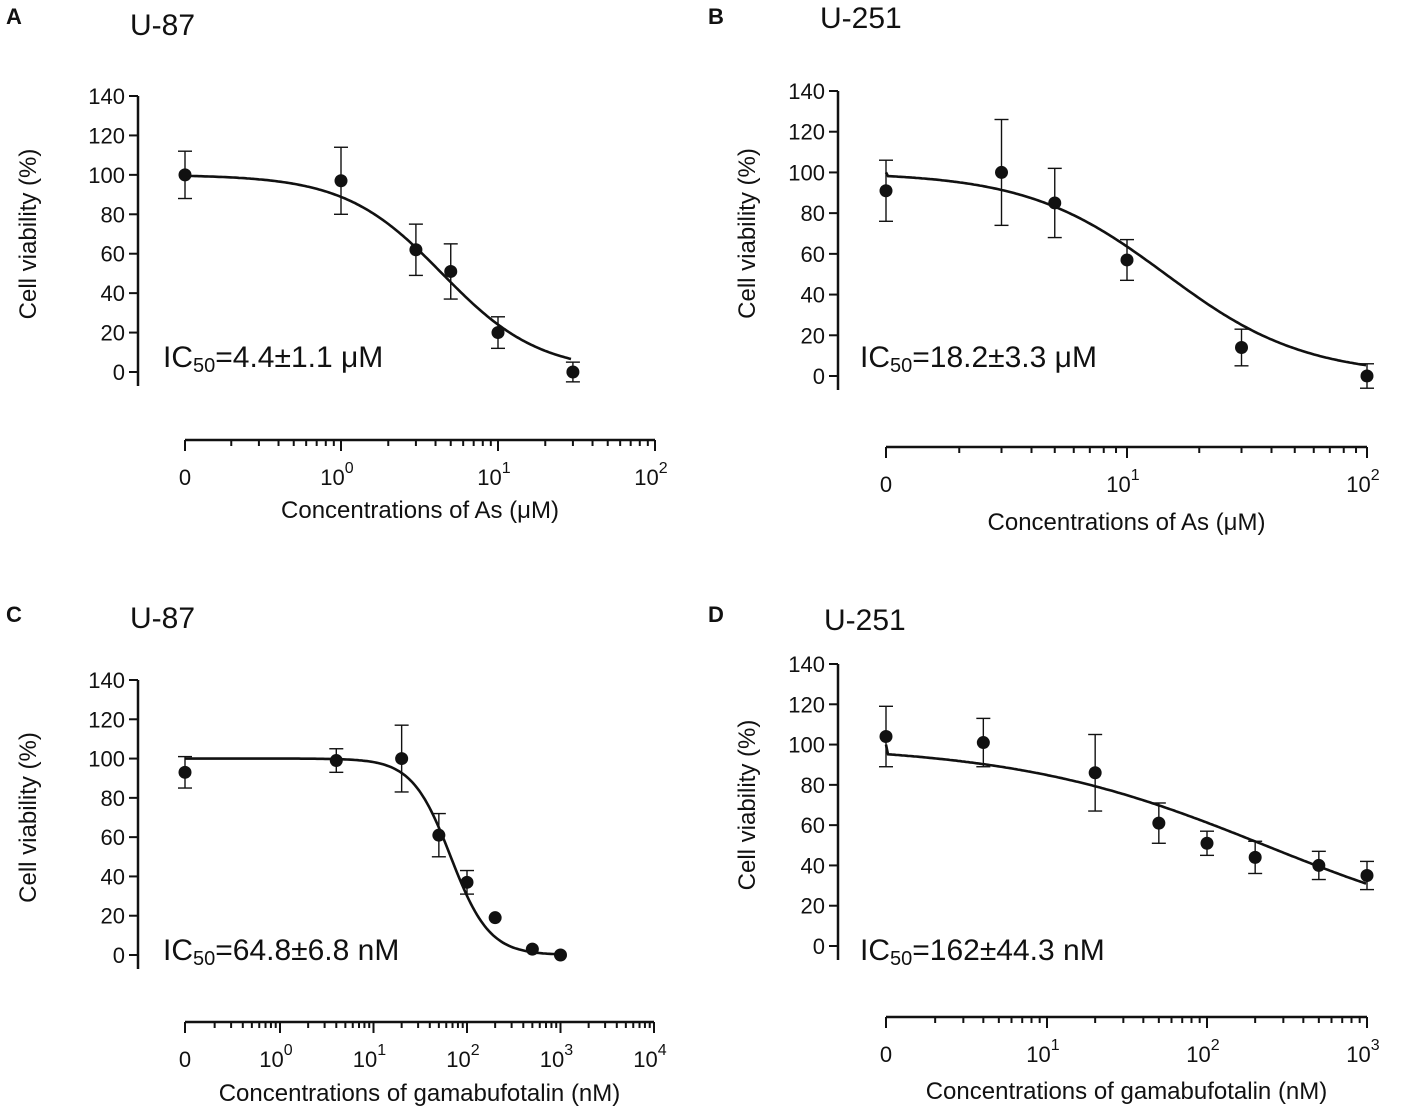 This screenshot has height=1120, width=1417. What do you see at coordinates (14, 16) in the screenshot?
I see `panel-letter: A` at bounding box center [14, 16].